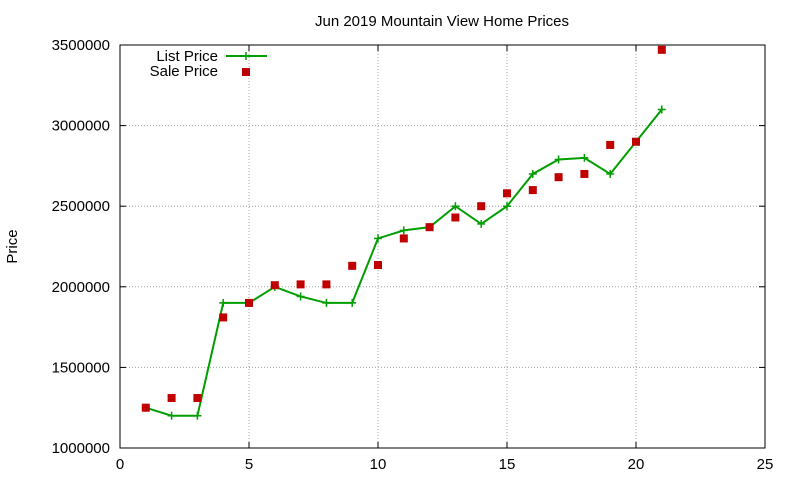 The image size is (800, 480). Describe the element at coordinates (184, 71) in the screenshot. I see `legend-label-sale-price: Sale Price` at that location.